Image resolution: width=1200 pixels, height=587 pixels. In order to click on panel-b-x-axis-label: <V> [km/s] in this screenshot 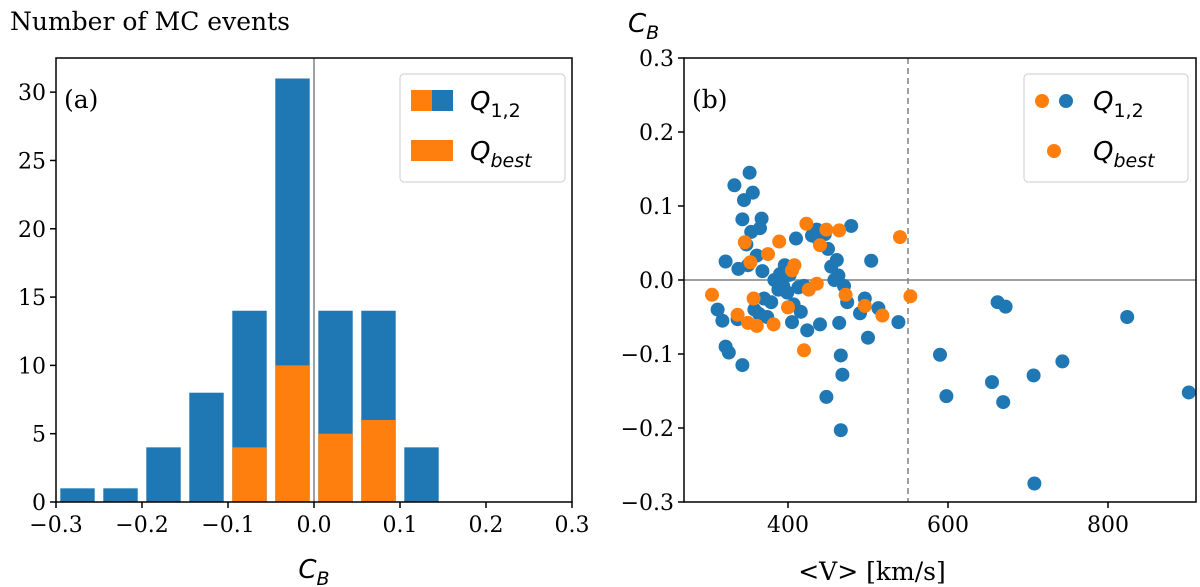, I will do `click(872, 571)`.